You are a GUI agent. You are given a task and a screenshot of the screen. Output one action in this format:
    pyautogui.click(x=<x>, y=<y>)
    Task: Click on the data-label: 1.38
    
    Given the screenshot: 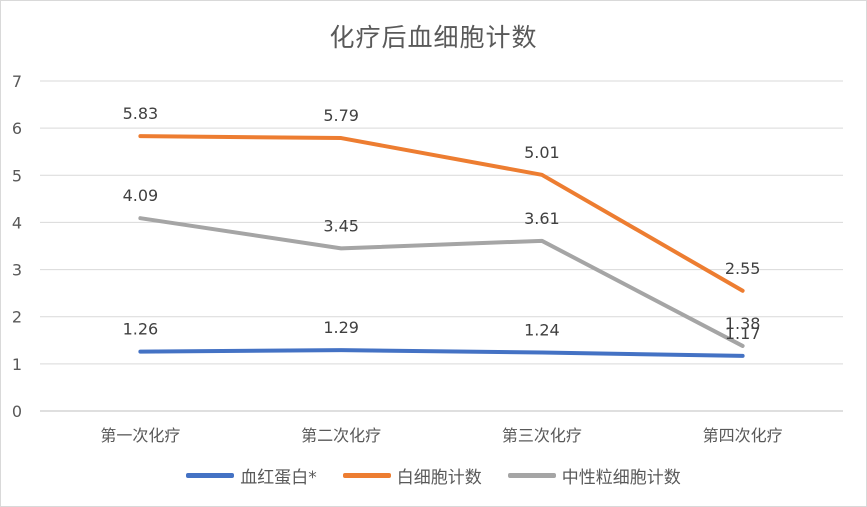 What is the action you would take?
    pyautogui.click(x=743, y=323)
    